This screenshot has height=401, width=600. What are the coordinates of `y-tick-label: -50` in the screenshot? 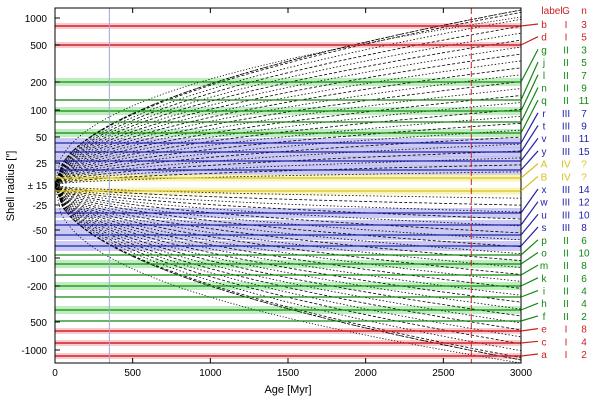 It's located at (40, 231).